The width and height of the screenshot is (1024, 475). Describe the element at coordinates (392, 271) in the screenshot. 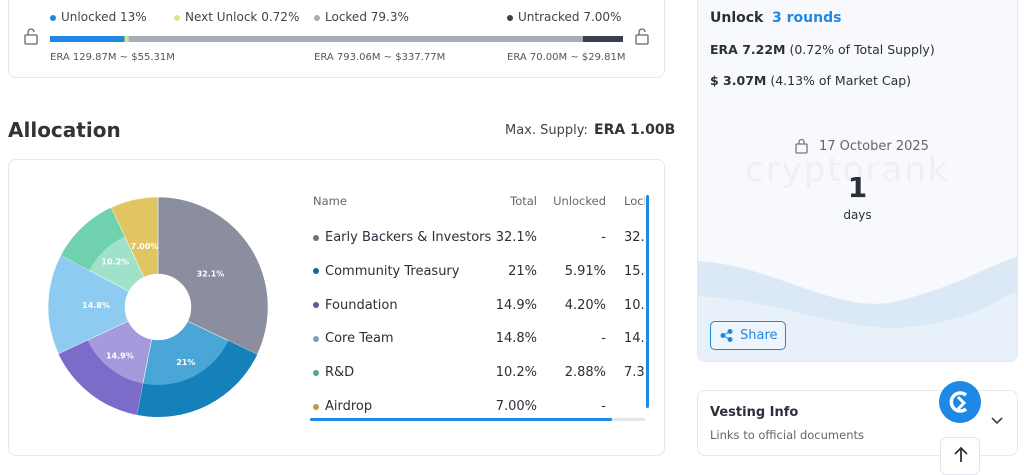

I see `row-label: Community Treasury` at that location.